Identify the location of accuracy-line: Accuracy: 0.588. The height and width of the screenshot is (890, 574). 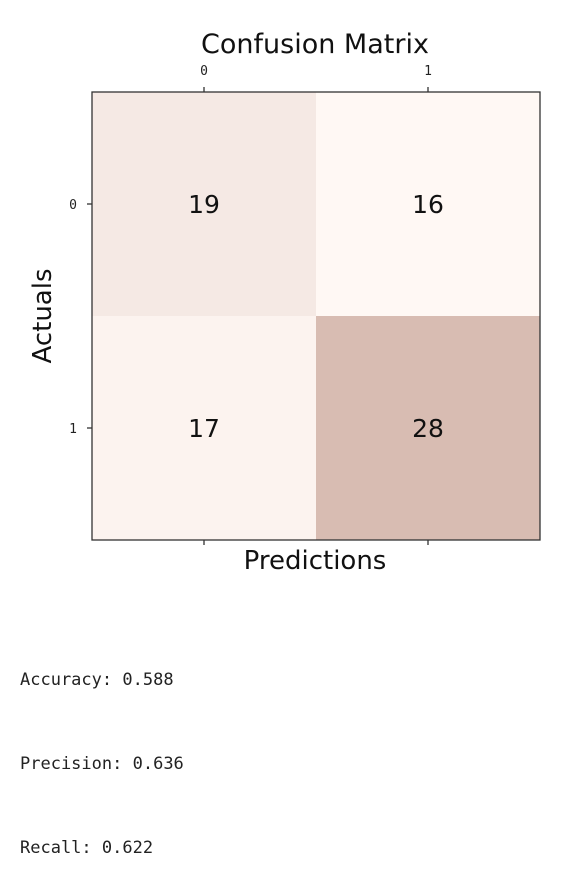
(97, 680).